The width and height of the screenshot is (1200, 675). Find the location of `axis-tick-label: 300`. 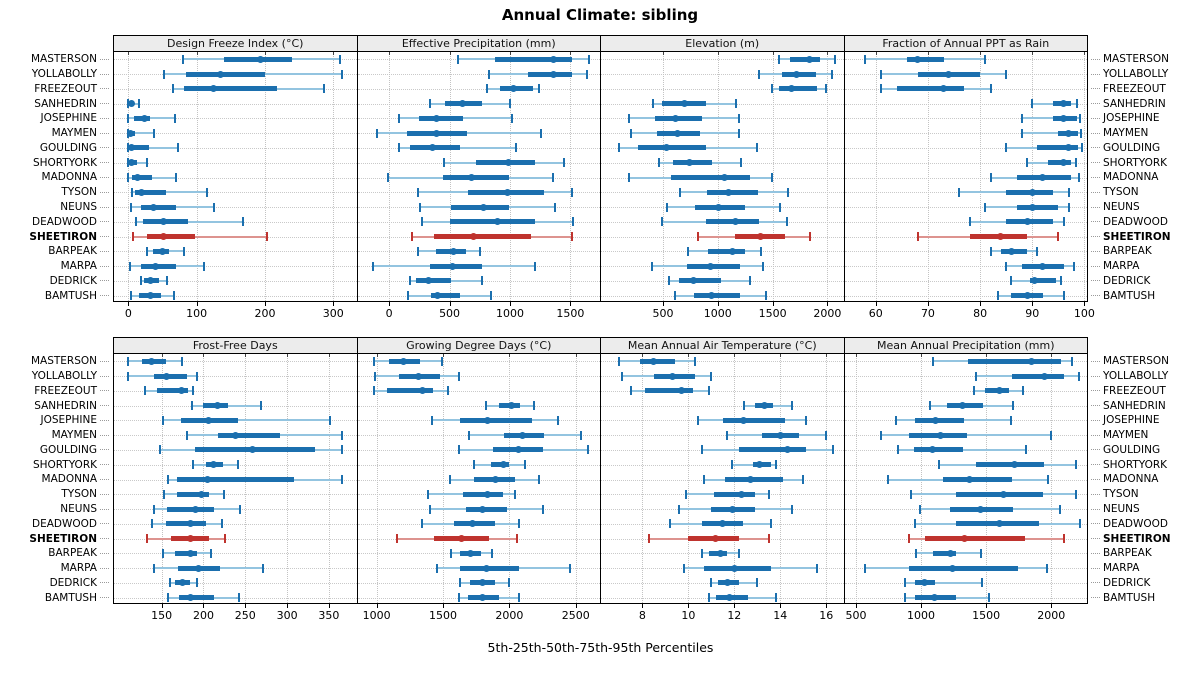

axis-tick-label: 300 is located at coordinates (287, 615).